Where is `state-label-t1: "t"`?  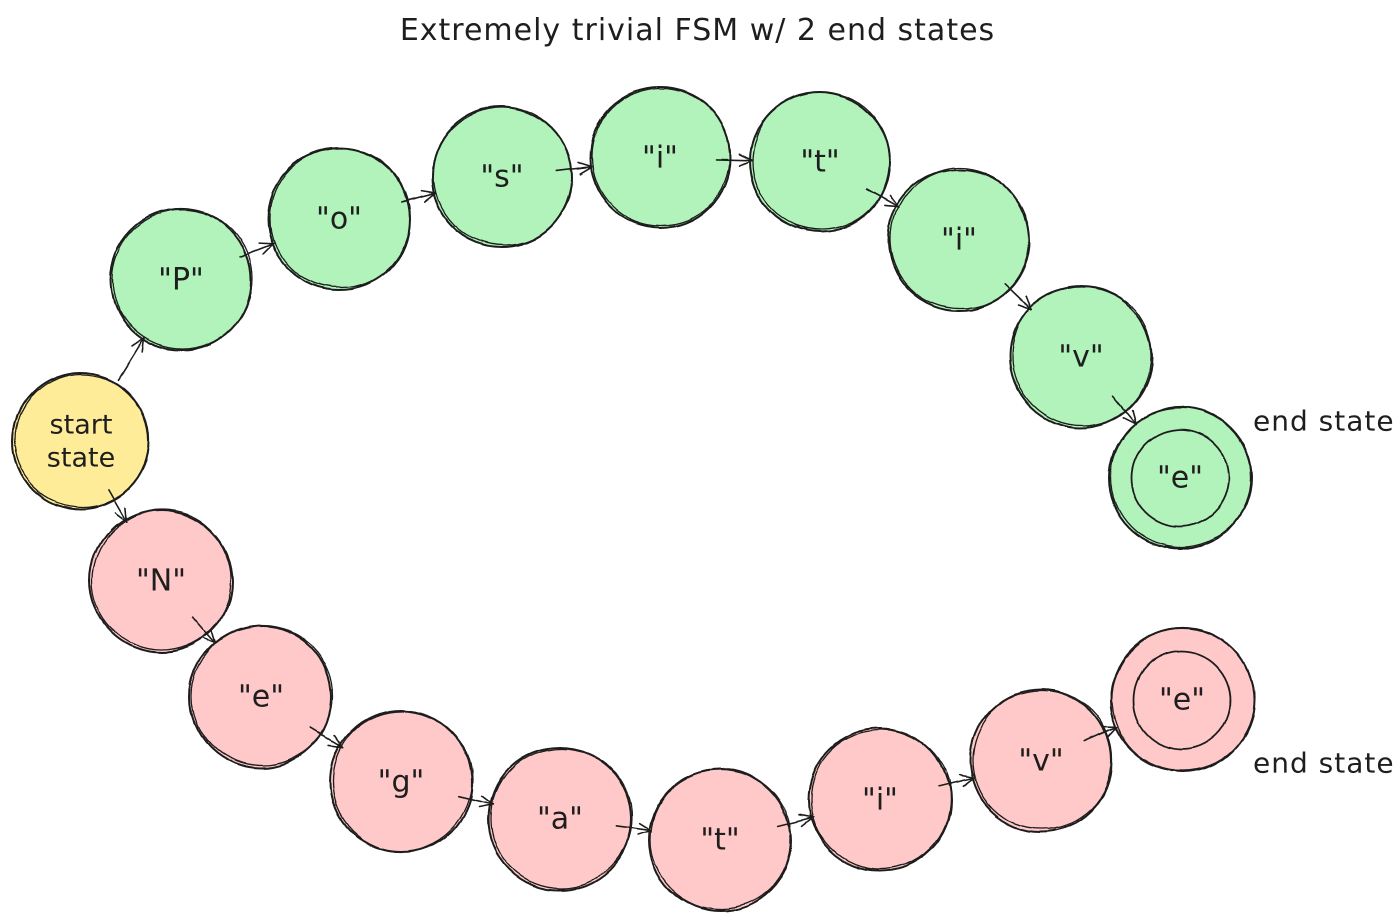 state-label-t1: "t" is located at coordinates (819, 162).